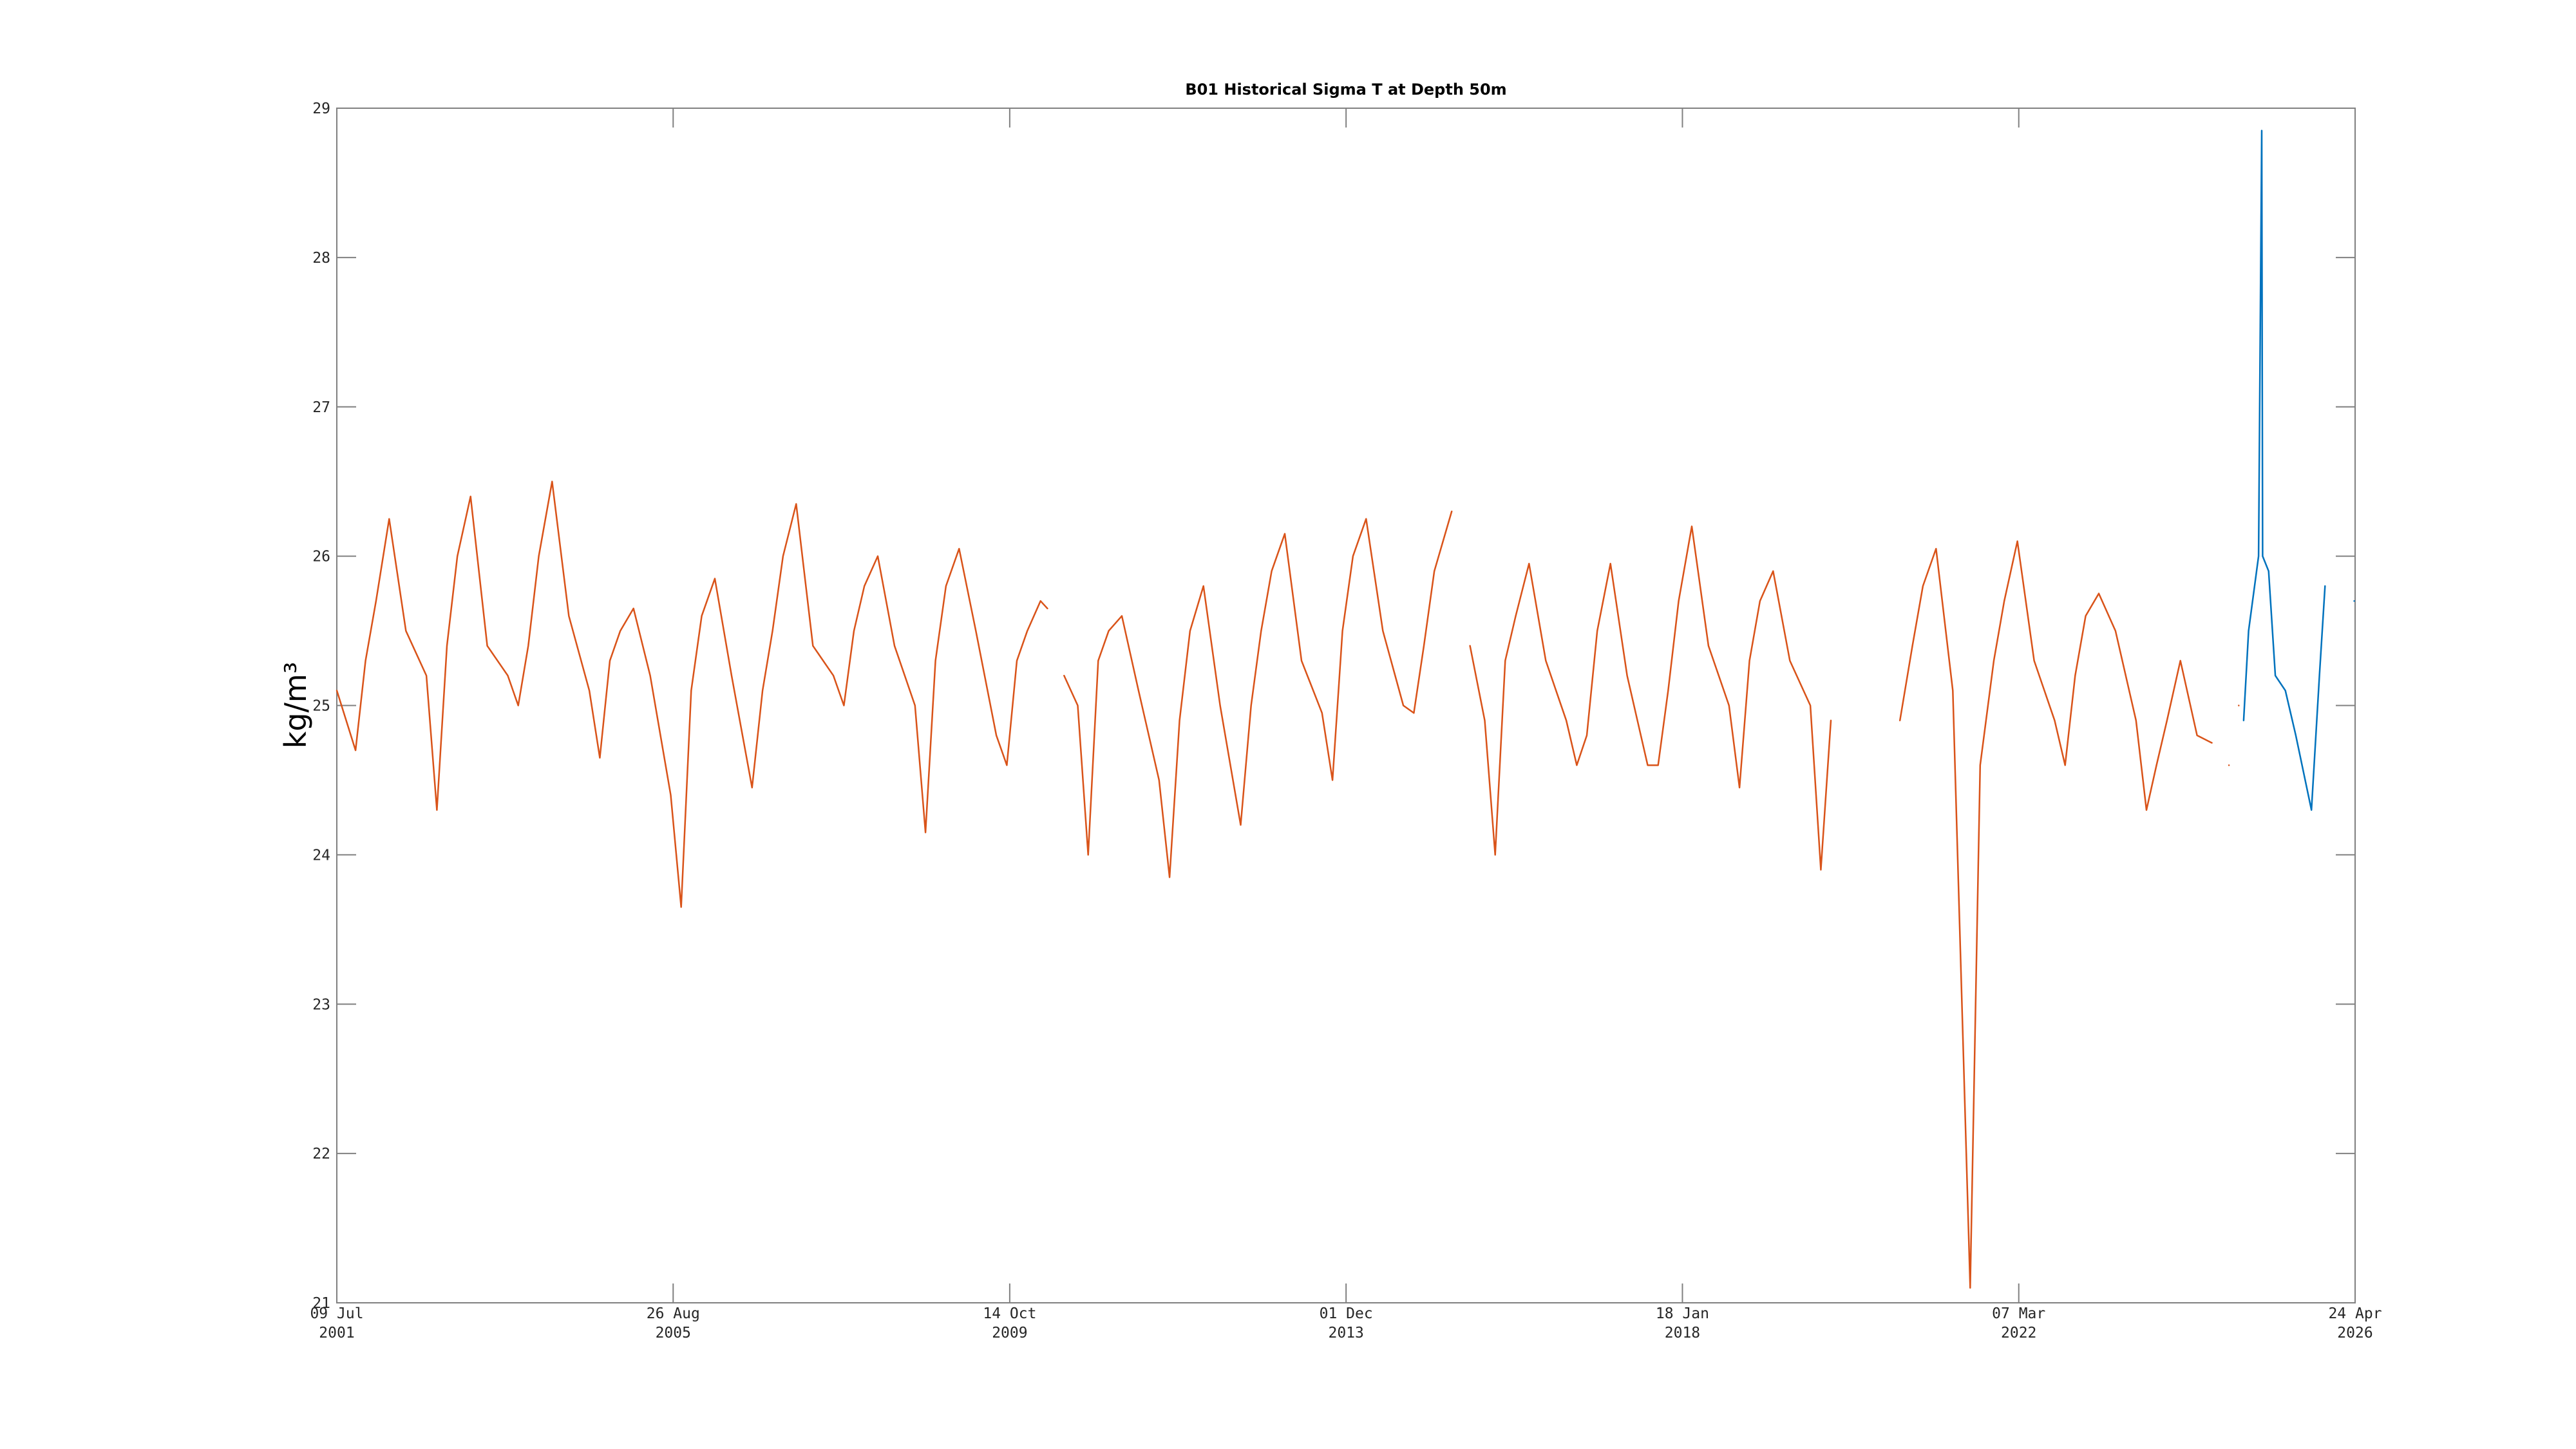 The image size is (2576, 1449). I want to click on x-tick-label: 24 Apr, so click(2355, 1314).